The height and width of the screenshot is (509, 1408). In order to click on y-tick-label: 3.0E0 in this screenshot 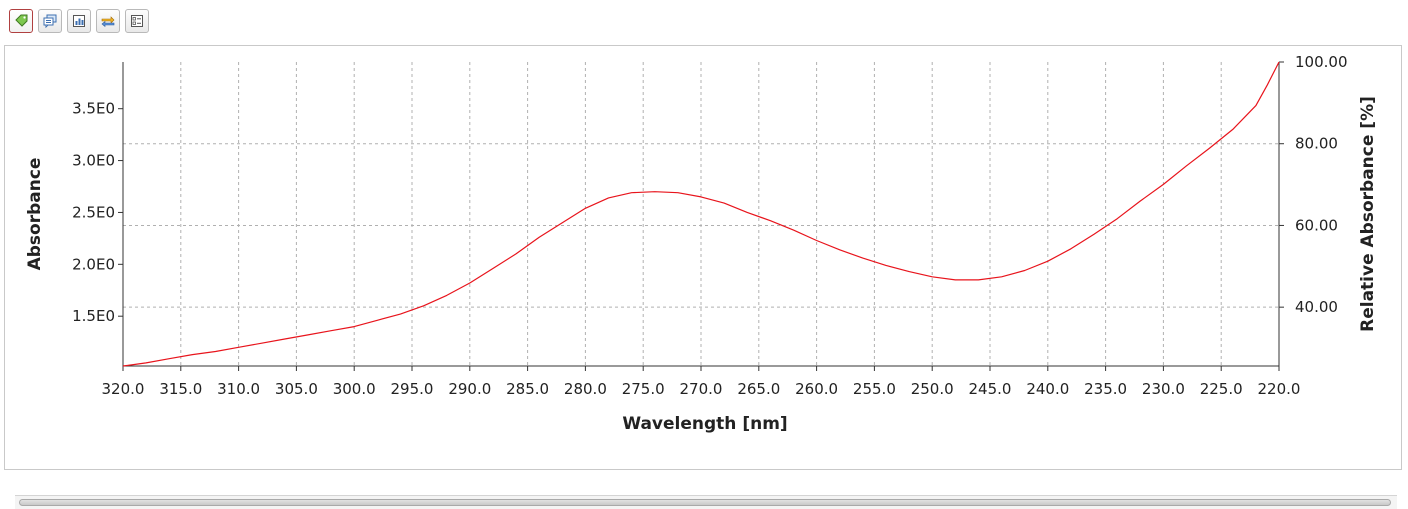, I will do `click(93, 161)`.